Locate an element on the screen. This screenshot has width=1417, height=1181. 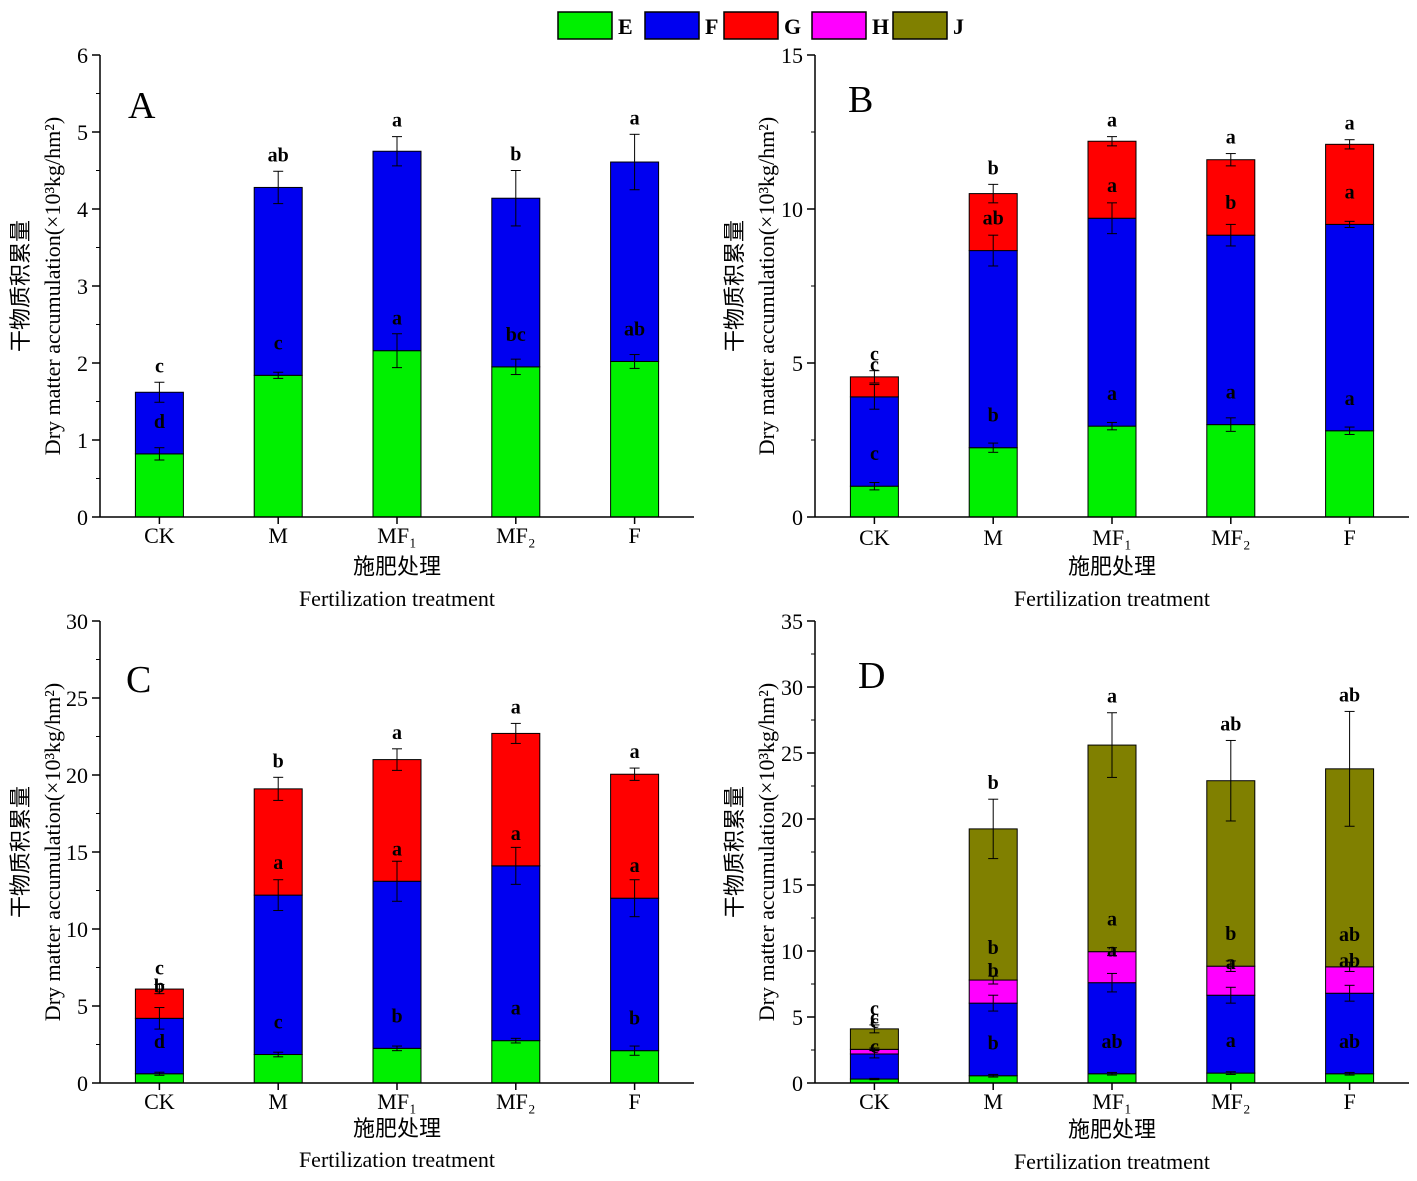
y-tick-label: 10 is located at coordinates (77, 929).